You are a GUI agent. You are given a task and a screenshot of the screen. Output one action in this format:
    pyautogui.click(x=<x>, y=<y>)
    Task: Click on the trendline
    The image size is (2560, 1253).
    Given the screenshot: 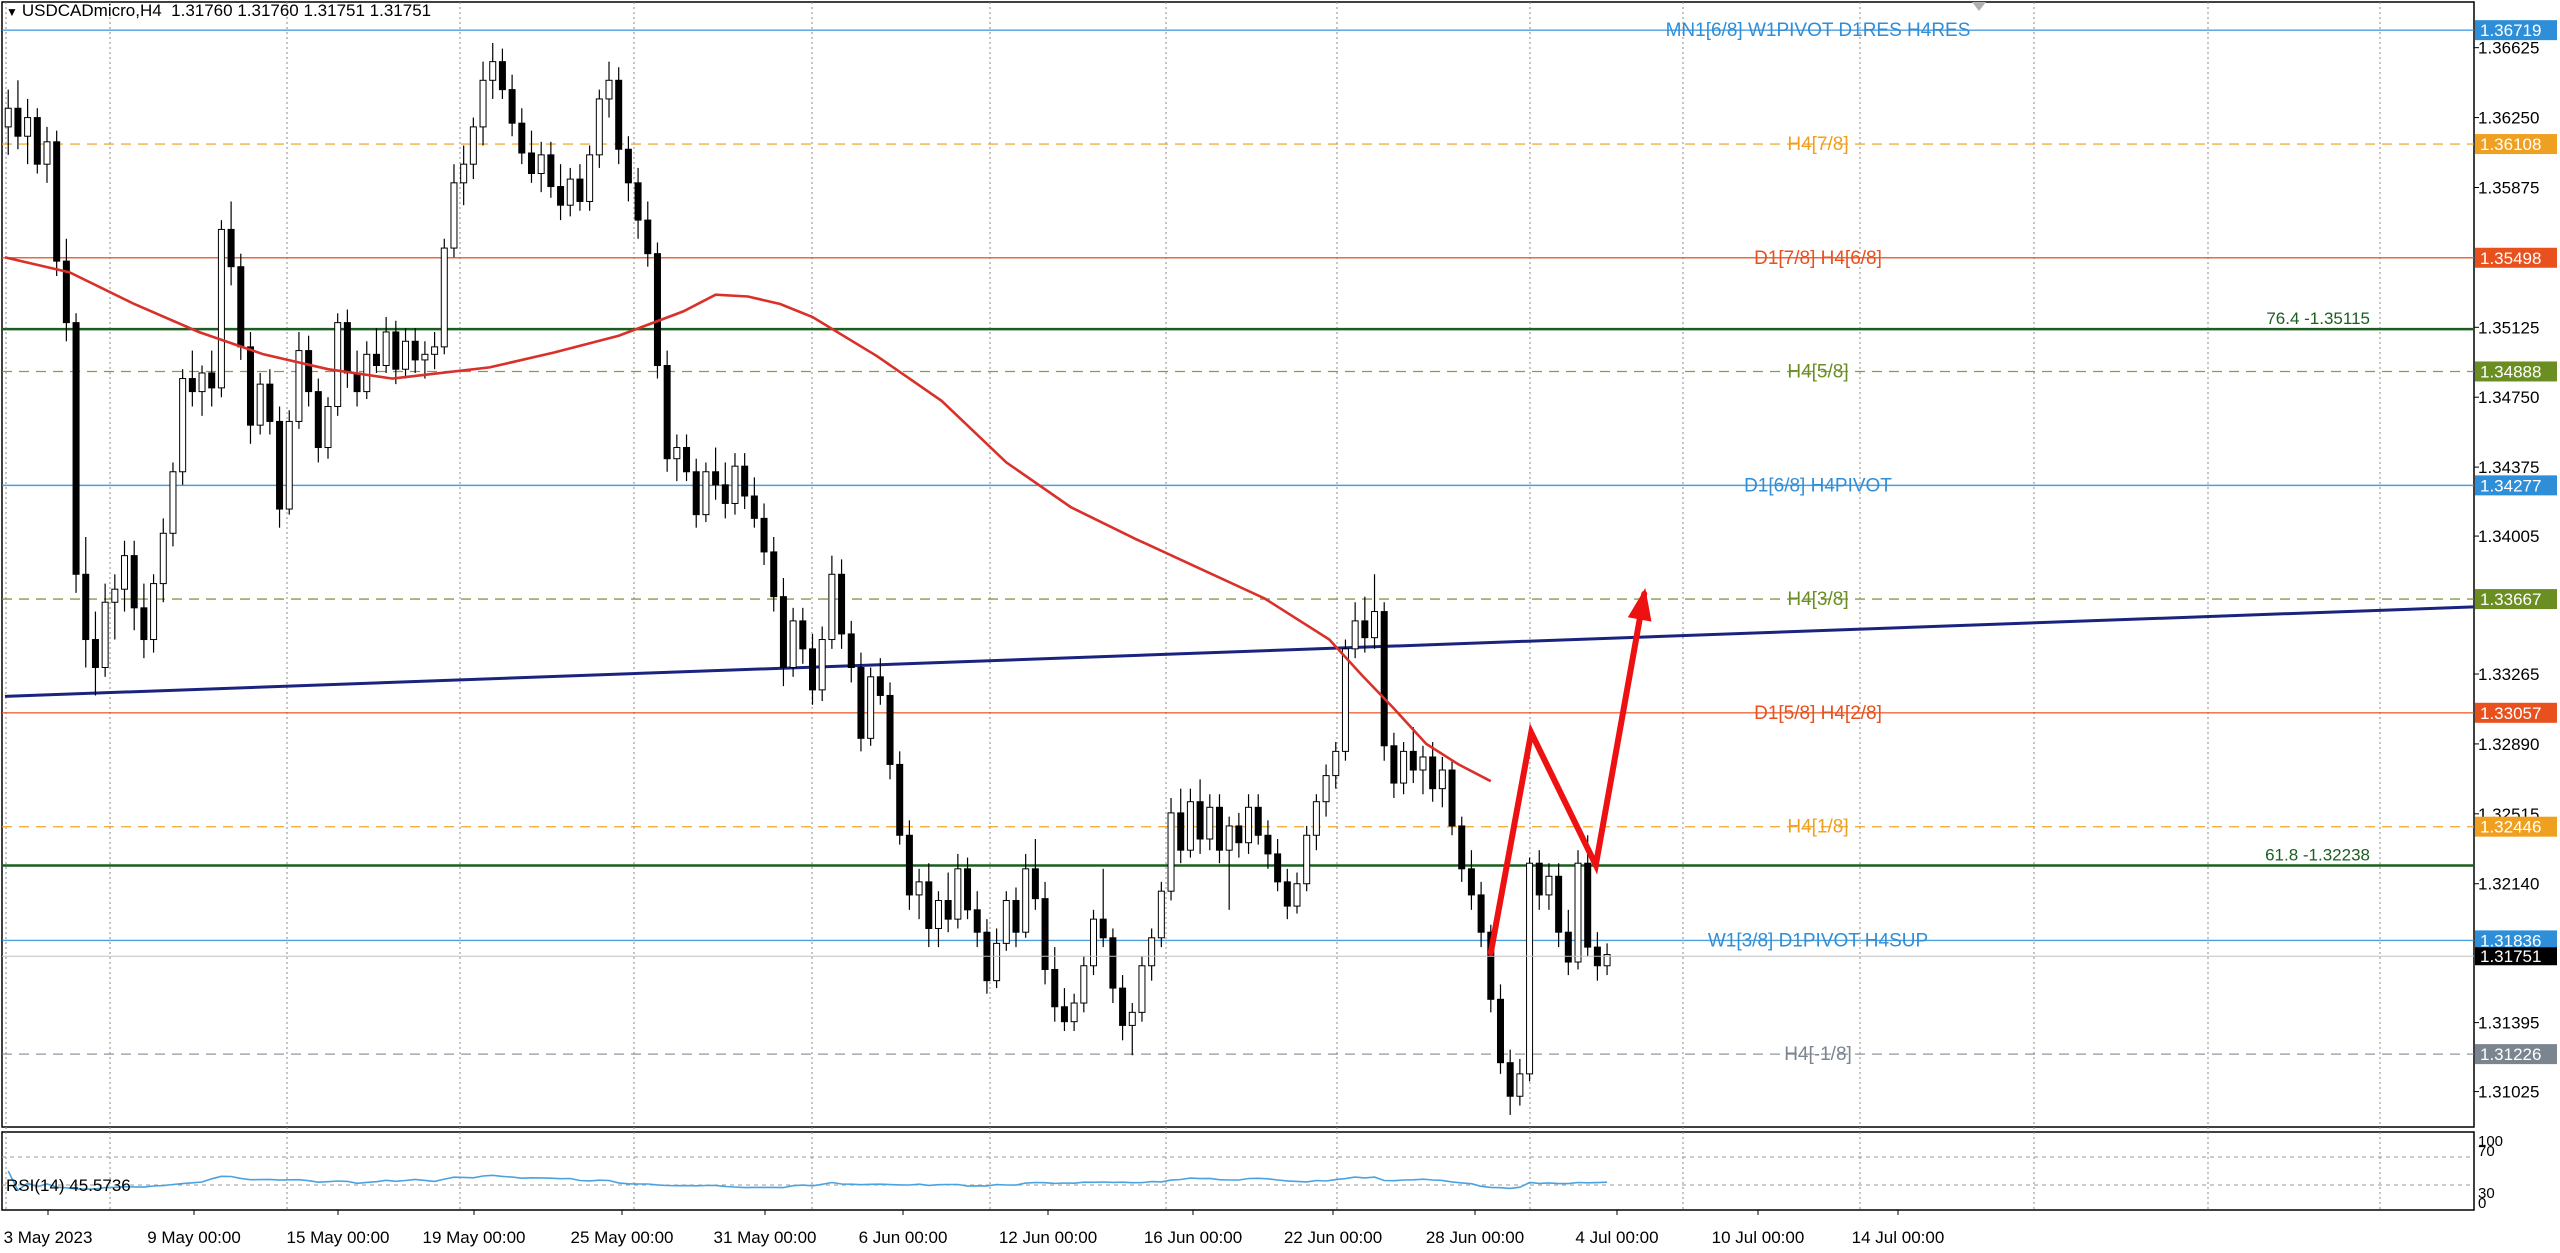 What is the action you would take?
    pyautogui.click(x=1239, y=651)
    